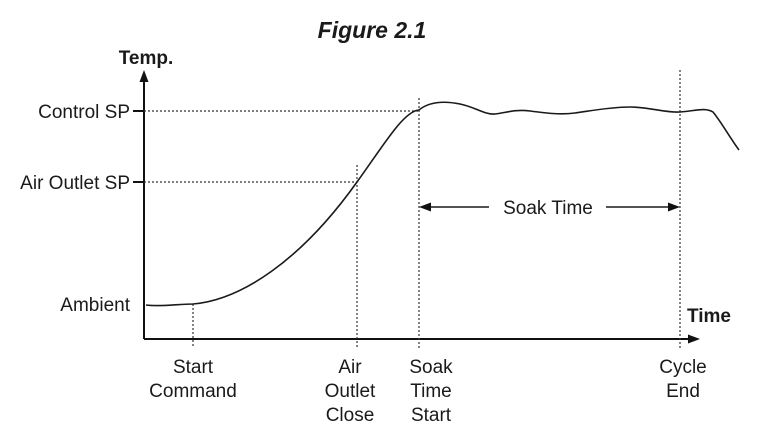 This screenshot has height=440, width=759. Describe the element at coordinates (683, 391) in the screenshot. I see `event-label-cycle-end-line2: End` at that location.